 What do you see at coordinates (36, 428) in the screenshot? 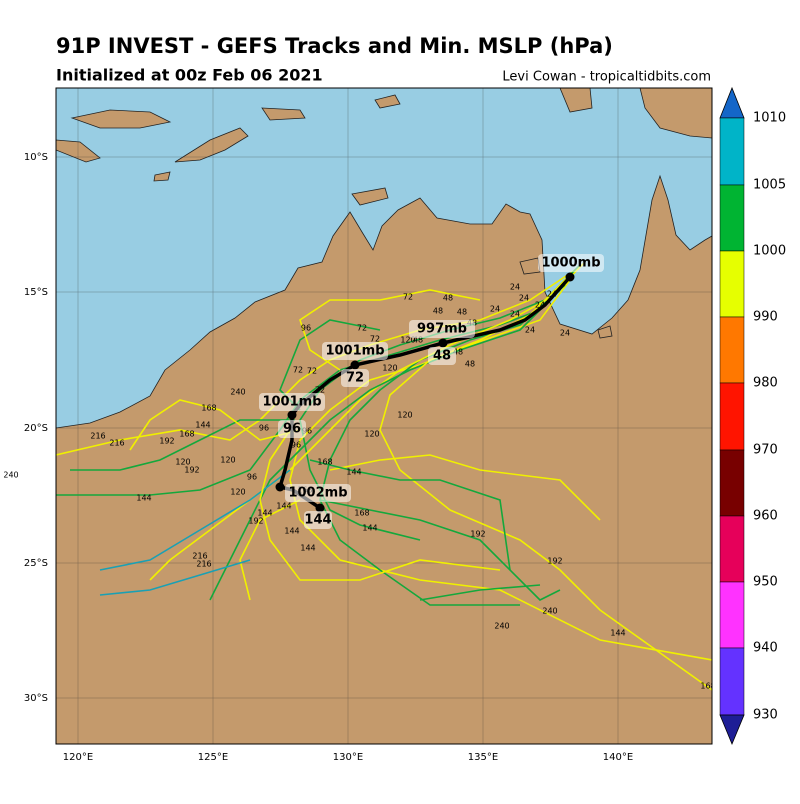
I see `lat-label: 20°S` at bounding box center [36, 428].